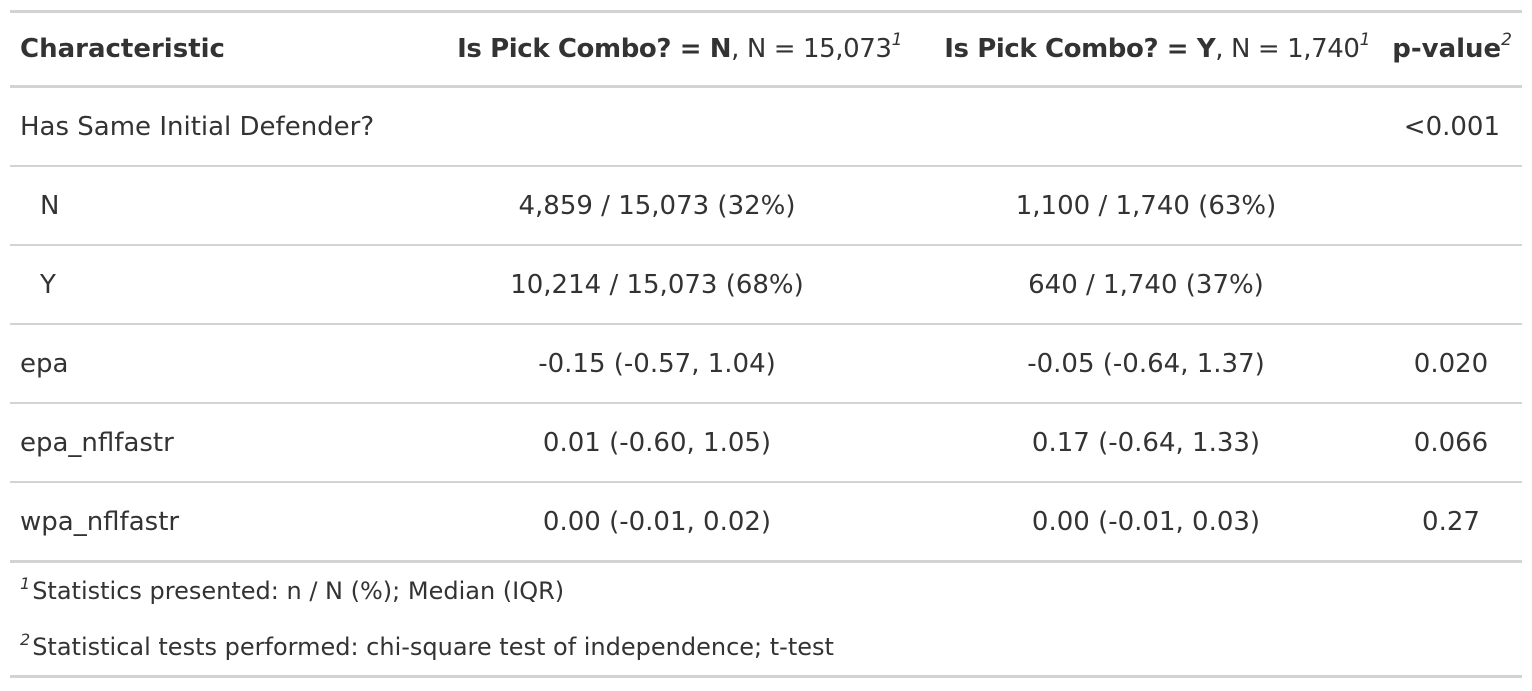  I want to click on table-row: Has Same Initial Defender? <0.001, so click(766, 127).